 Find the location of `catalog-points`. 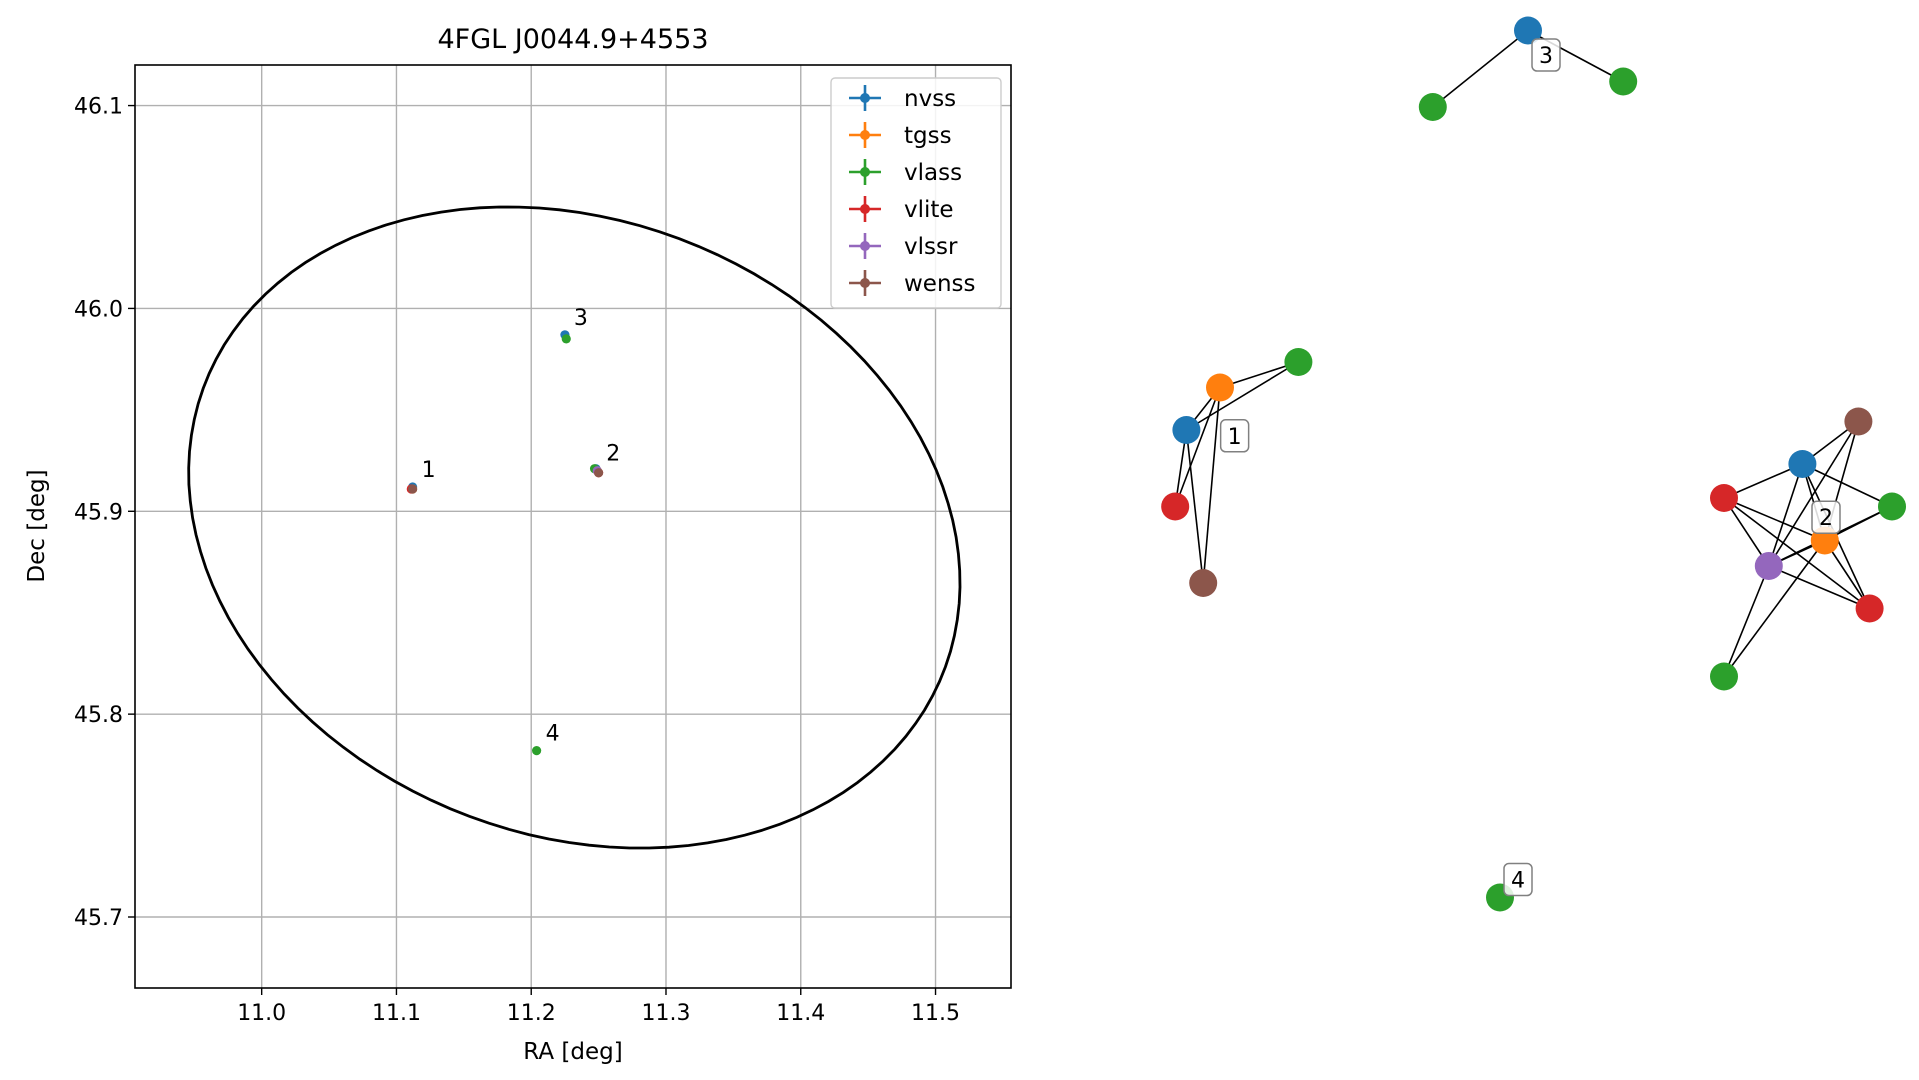

catalog-points is located at coordinates (505, 543).